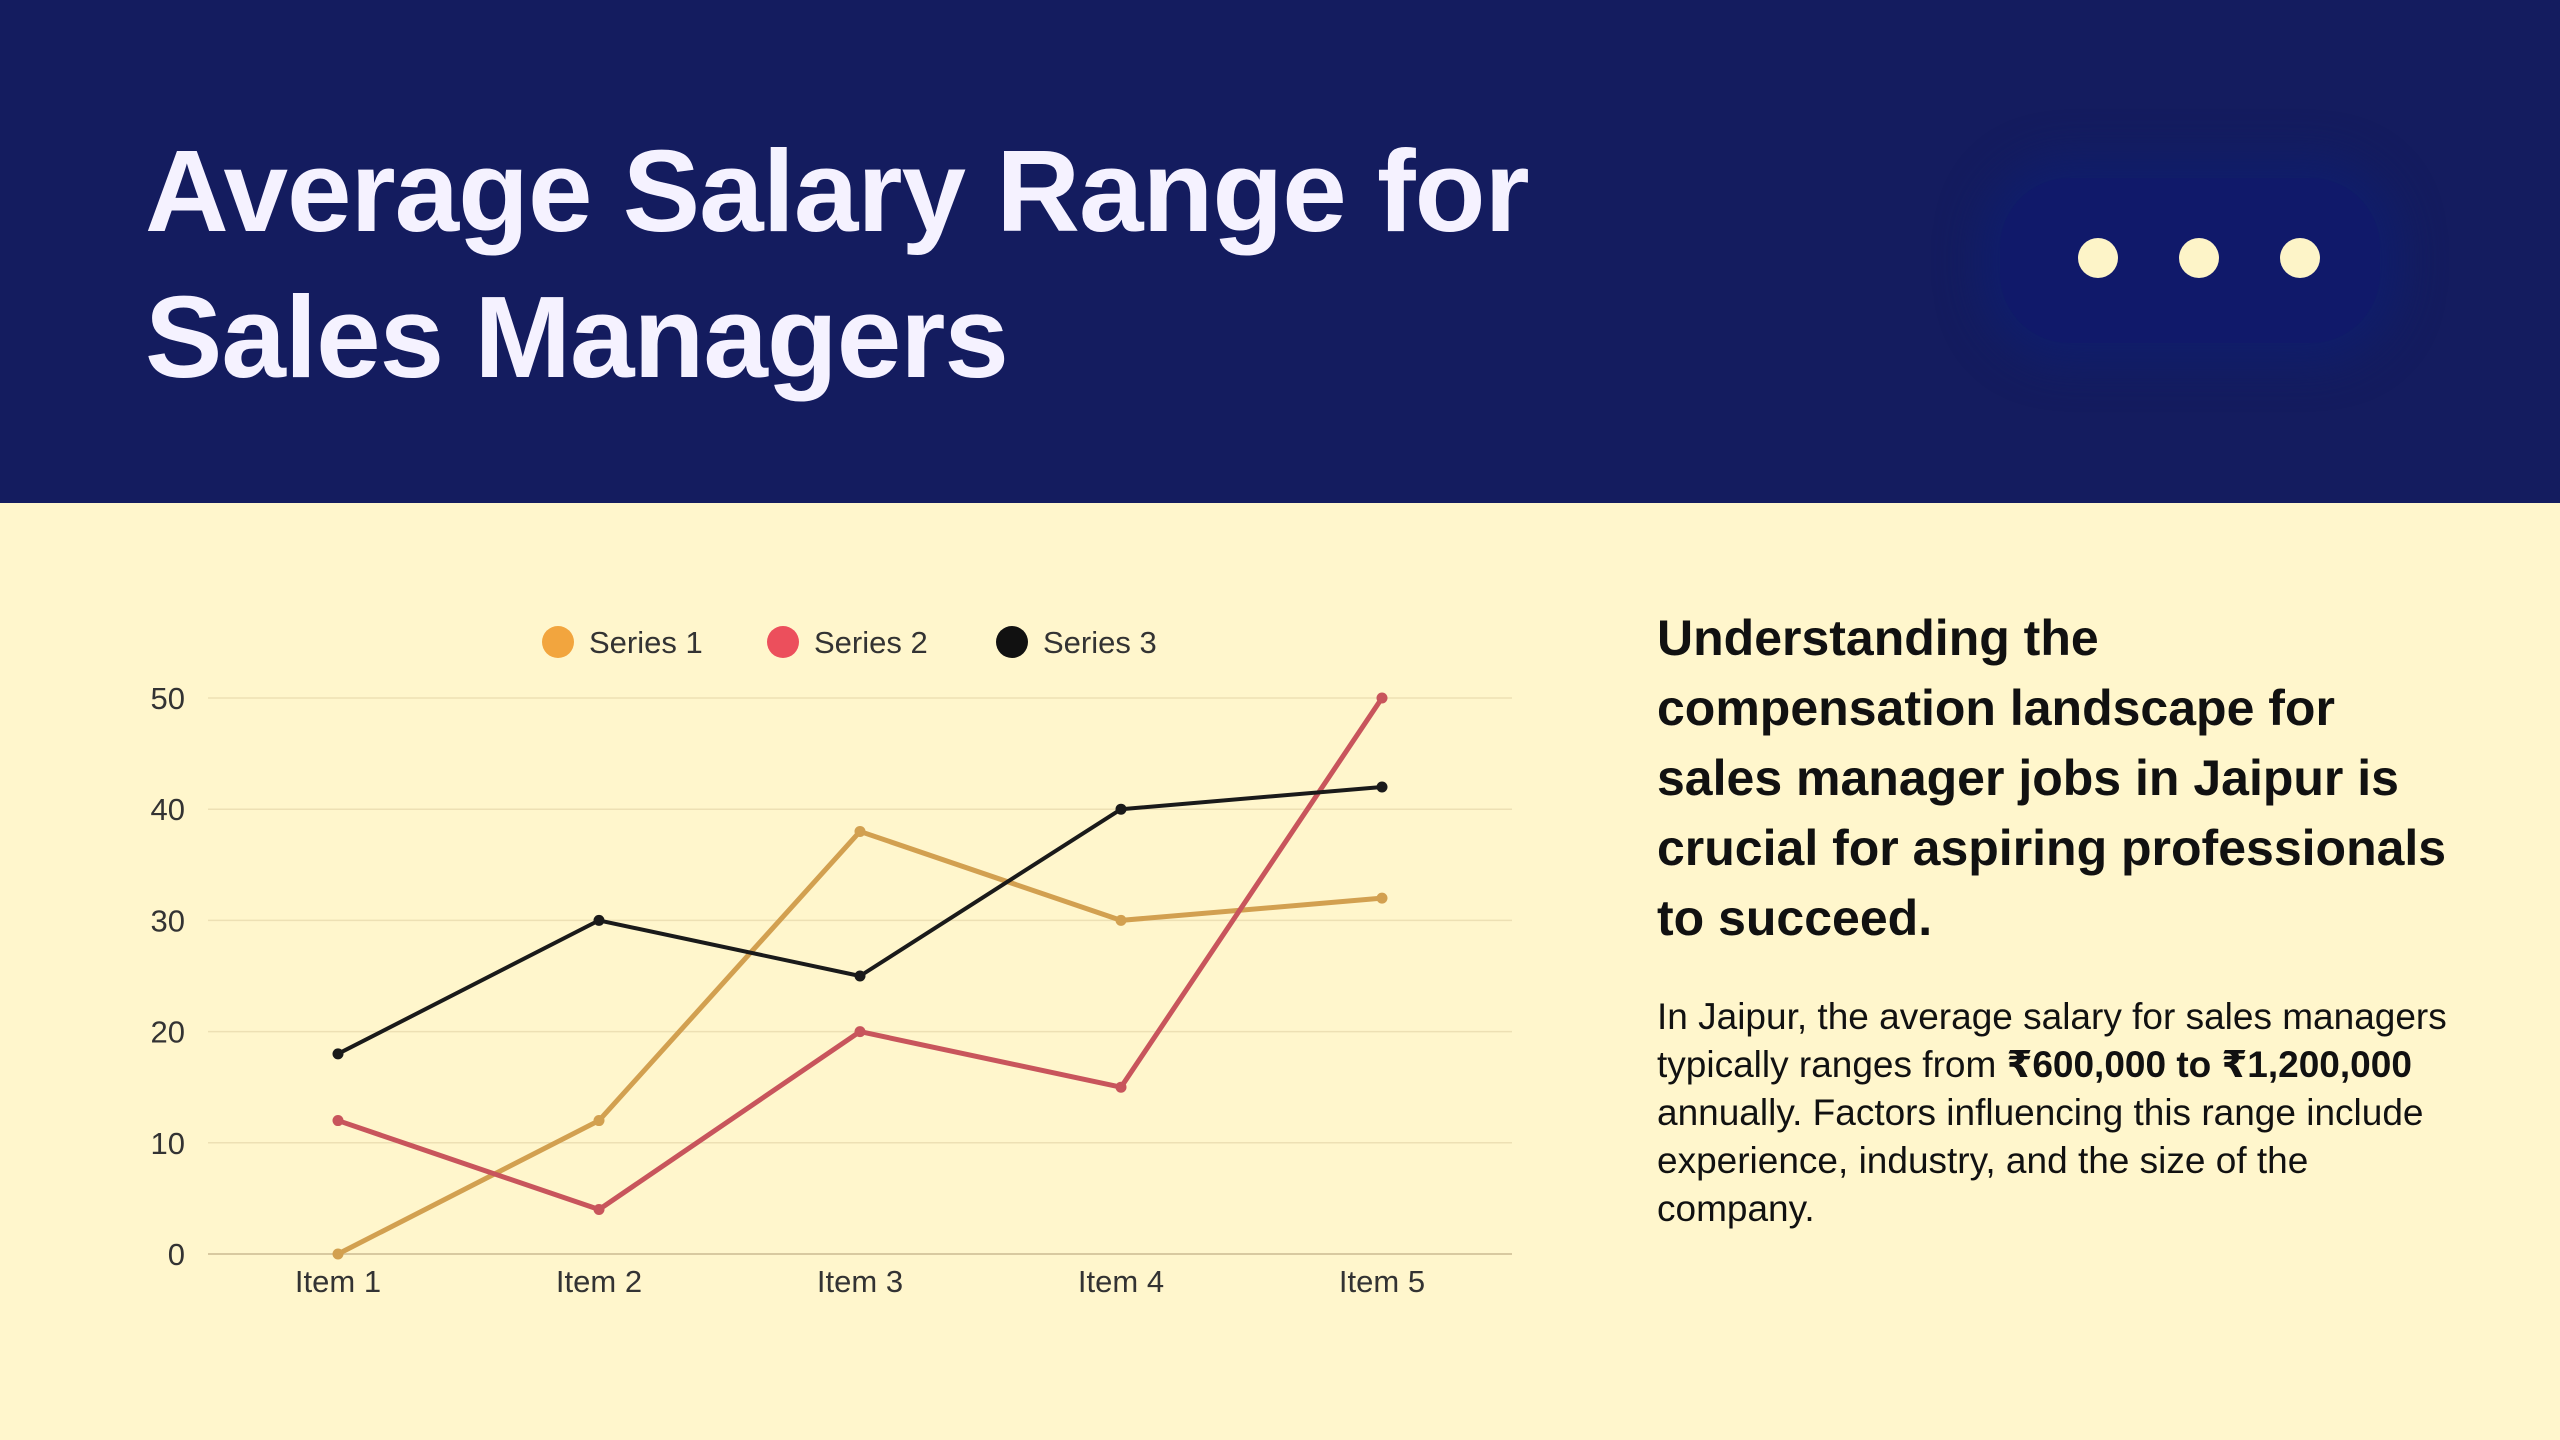  What do you see at coordinates (1382, 1281) in the screenshot?
I see `x-tick-label: Item 5` at bounding box center [1382, 1281].